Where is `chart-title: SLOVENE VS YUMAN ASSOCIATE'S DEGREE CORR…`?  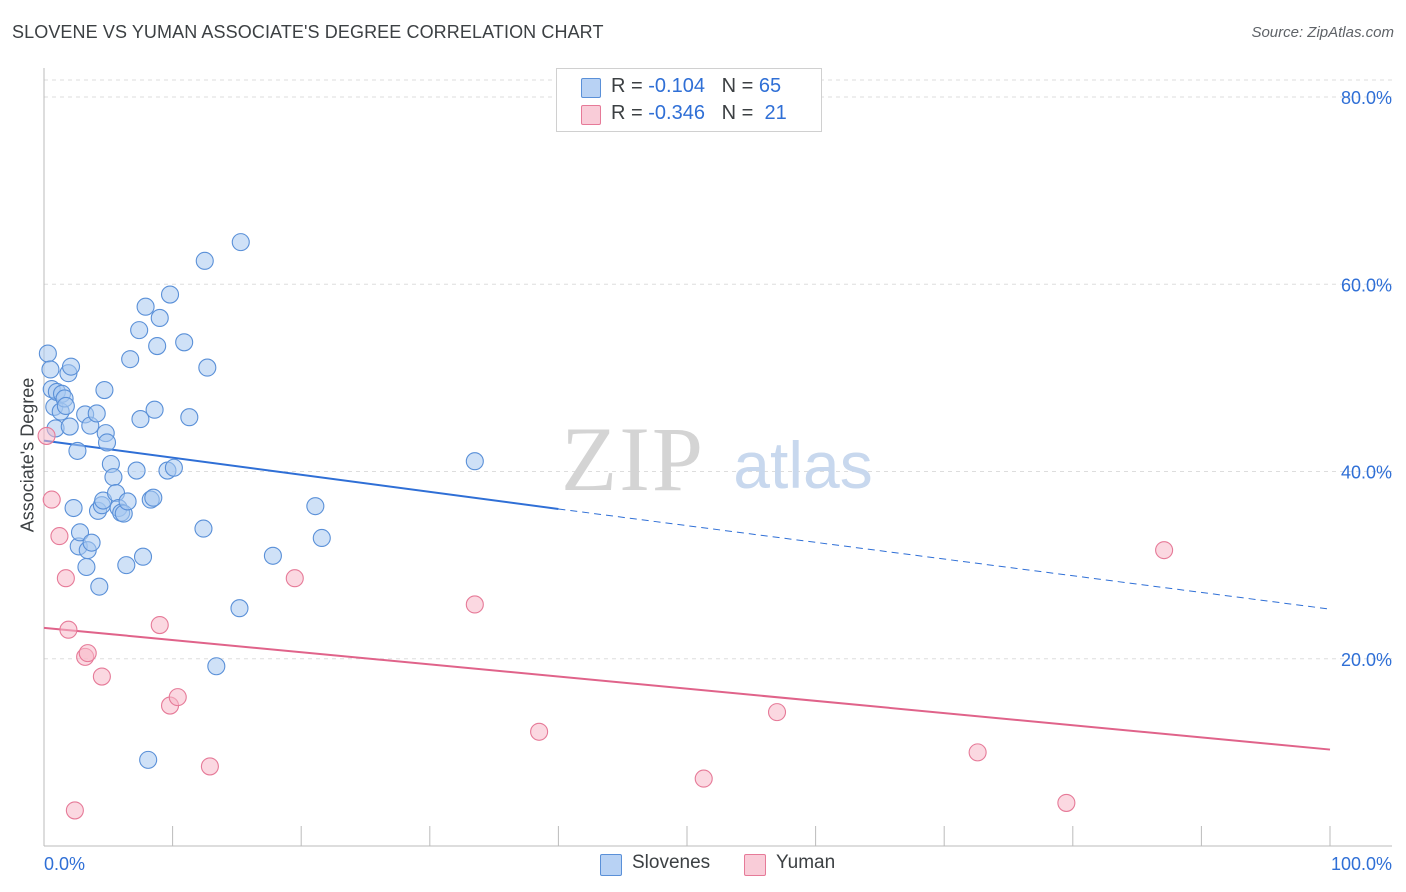
chart-title: SLOVENE VS YUMAN ASSOCIATE'S DEGREE CORR… is located at coordinates (308, 32).